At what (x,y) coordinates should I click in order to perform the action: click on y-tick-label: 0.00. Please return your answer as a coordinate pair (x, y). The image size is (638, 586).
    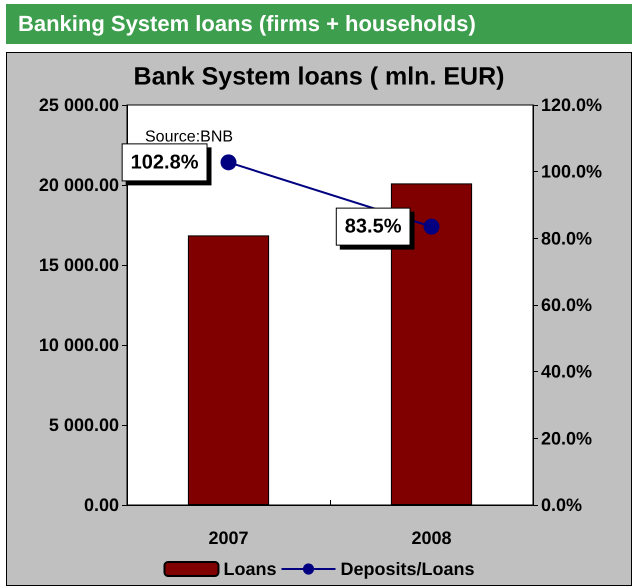
    Looking at the image, I should click on (101, 505).